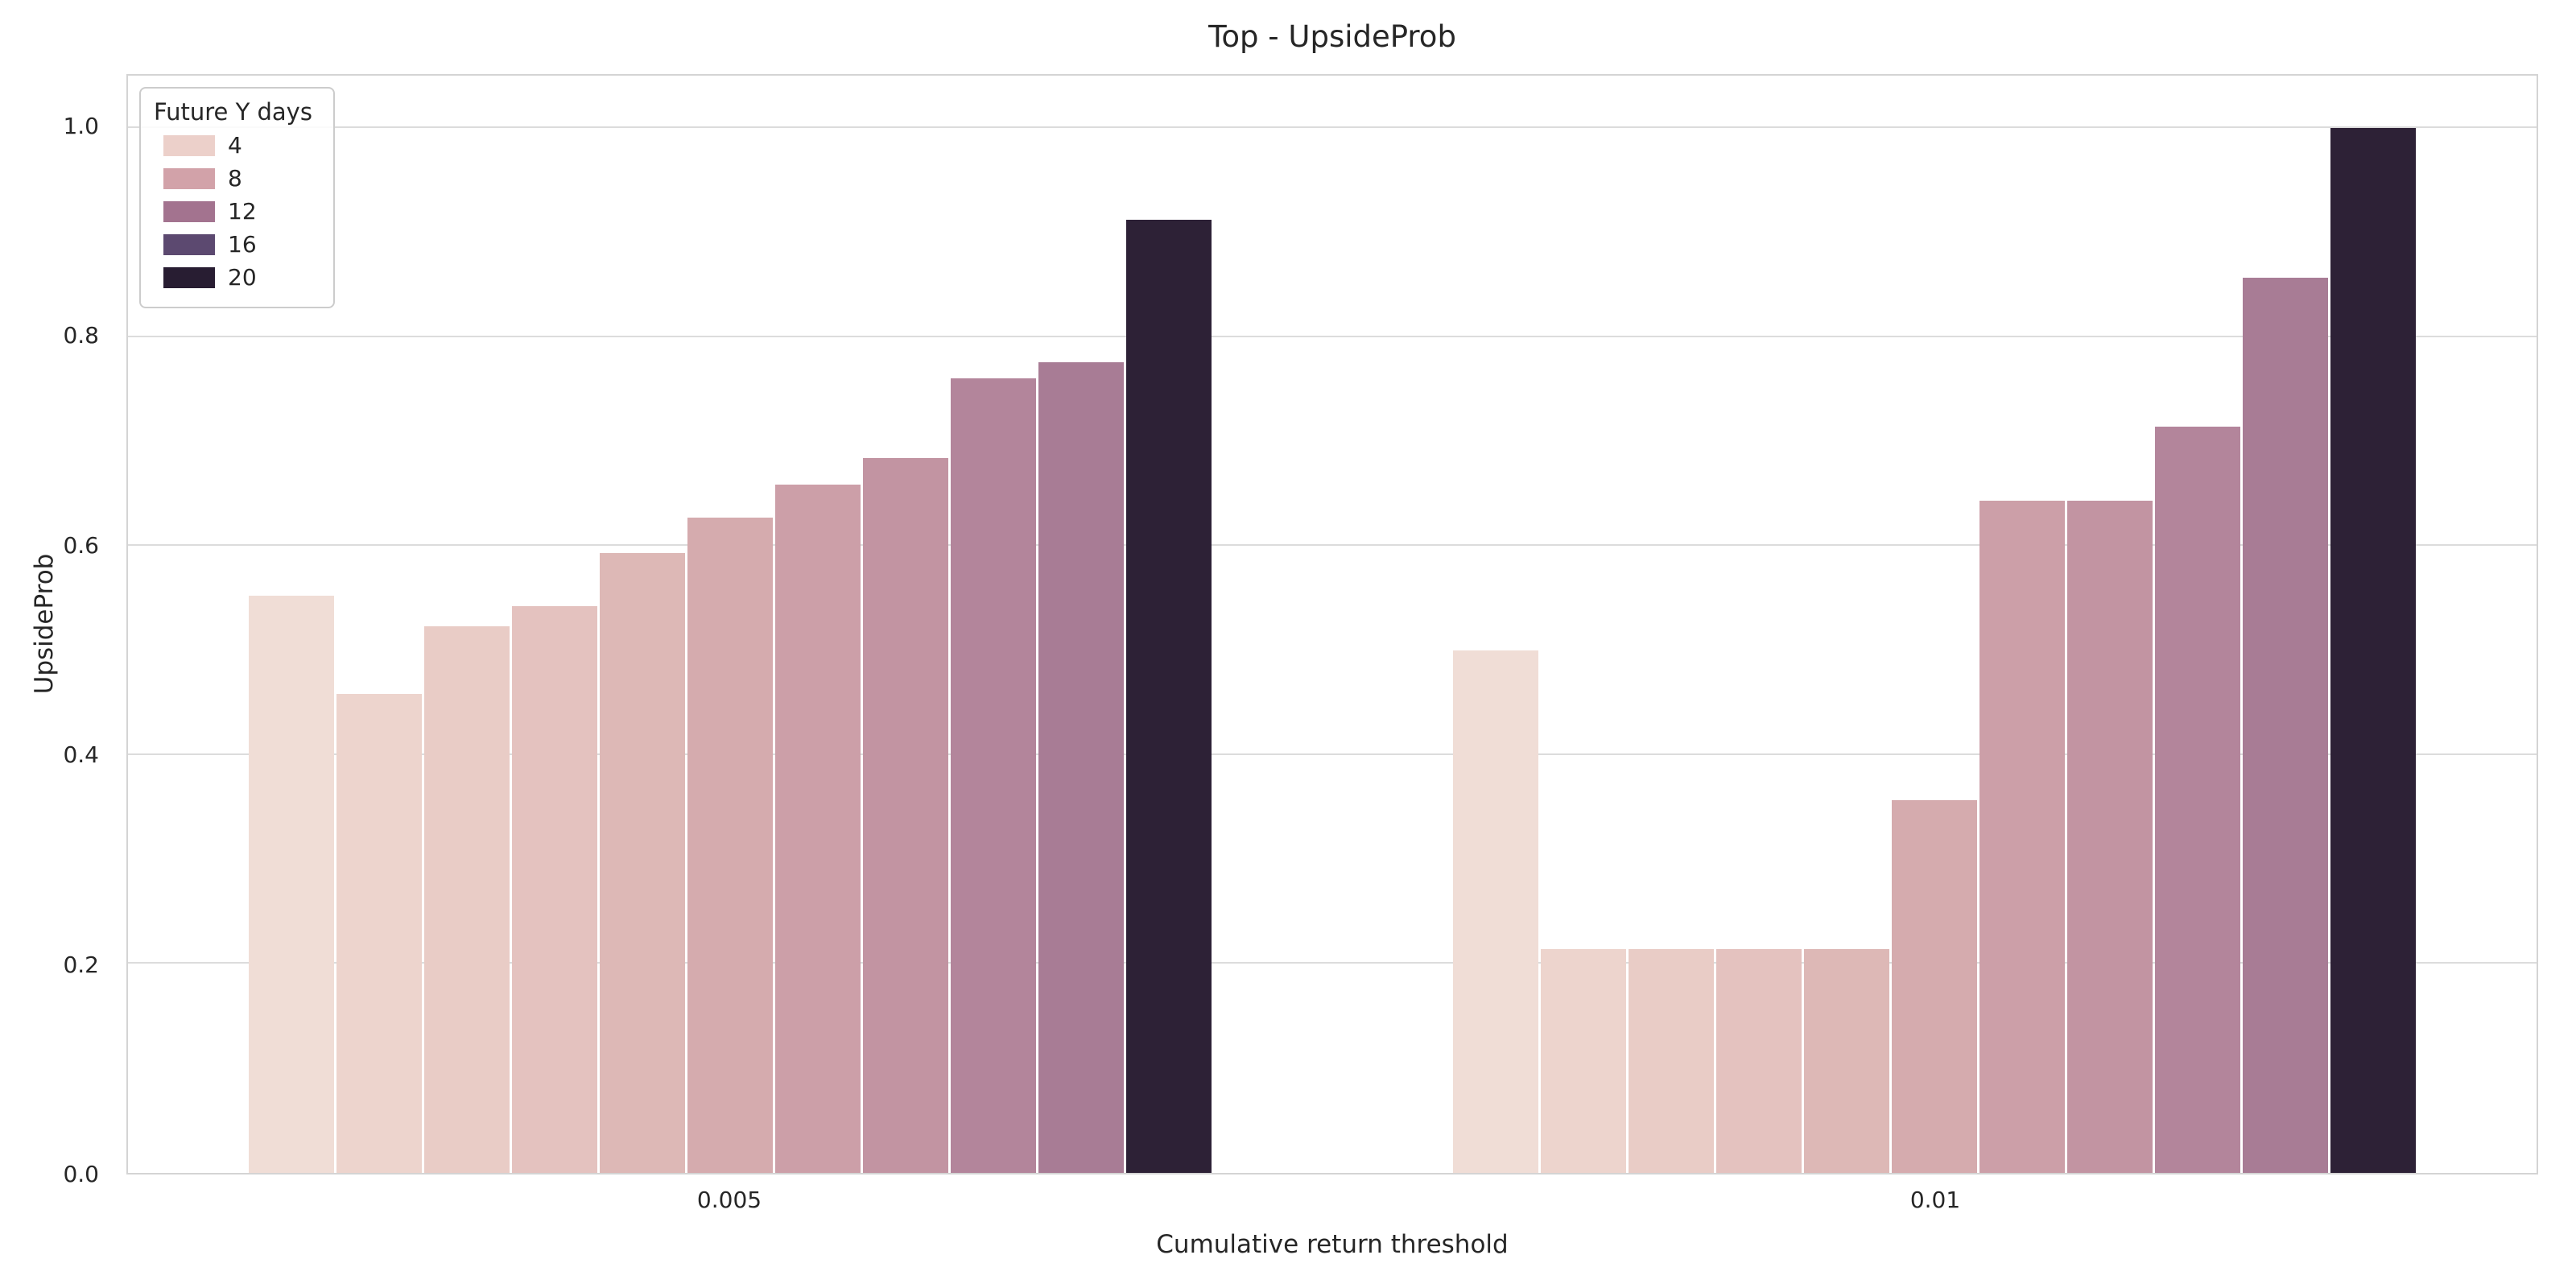  What do you see at coordinates (81, 755) in the screenshot?
I see `y-tick-label: 0.4` at bounding box center [81, 755].